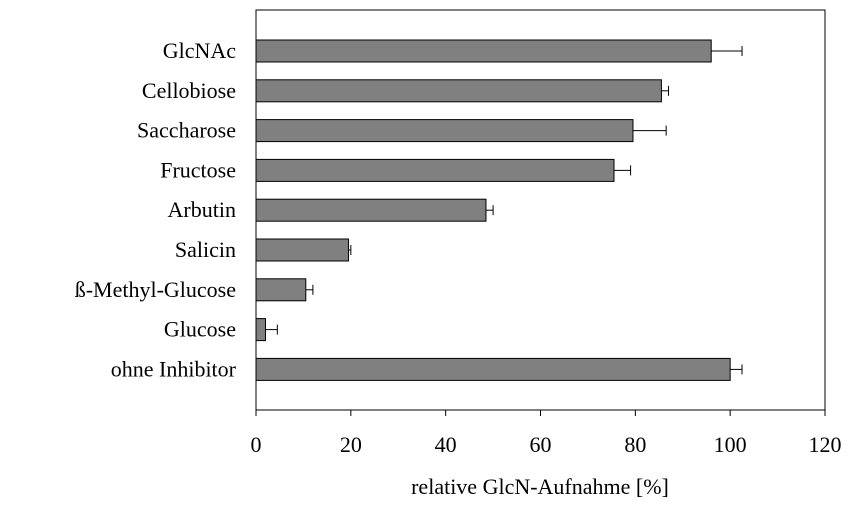 Image resolution: width=850 pixels, height=506 pixels. I want to click on x-tick-label: 120, so click(825, 444).